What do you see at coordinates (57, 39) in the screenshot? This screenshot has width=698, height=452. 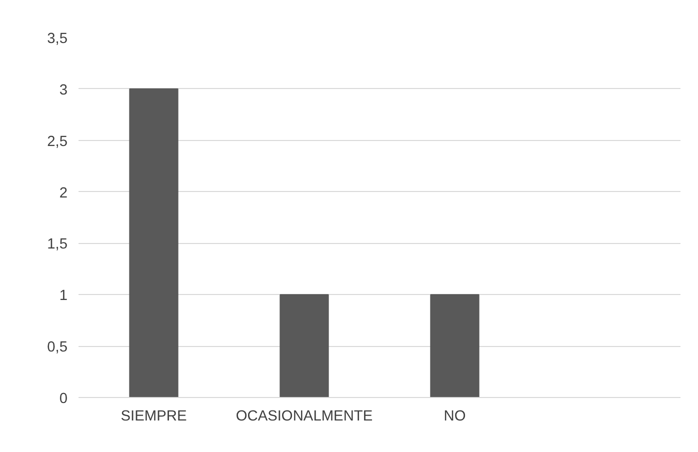 I see `y-tick-label: 3,5` at bounding box center [57, 39].